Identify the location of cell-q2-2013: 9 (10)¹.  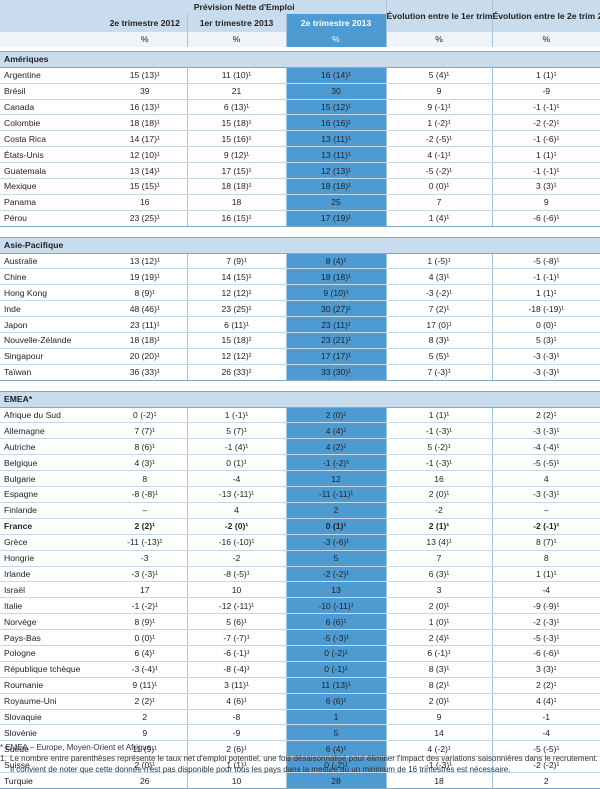
(336, 293).